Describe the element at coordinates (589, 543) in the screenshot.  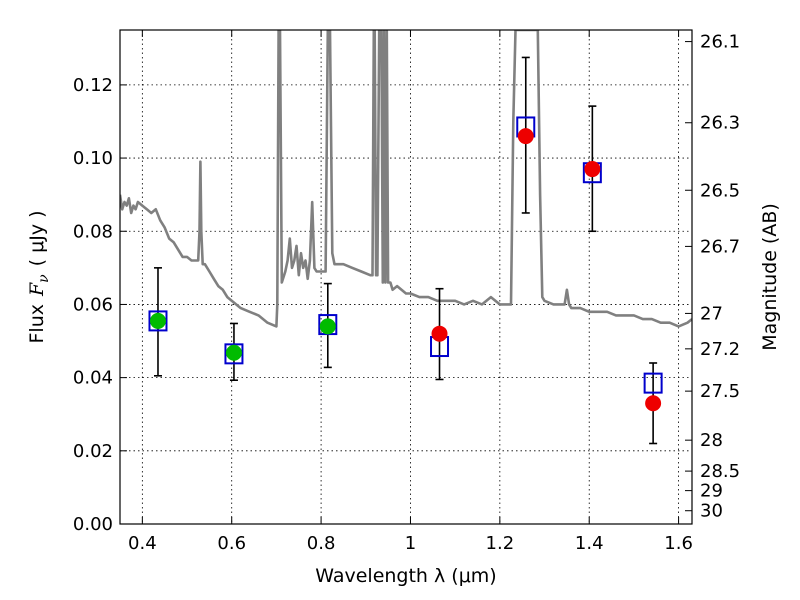
I see `x-tick-label: 1.4` at that location.